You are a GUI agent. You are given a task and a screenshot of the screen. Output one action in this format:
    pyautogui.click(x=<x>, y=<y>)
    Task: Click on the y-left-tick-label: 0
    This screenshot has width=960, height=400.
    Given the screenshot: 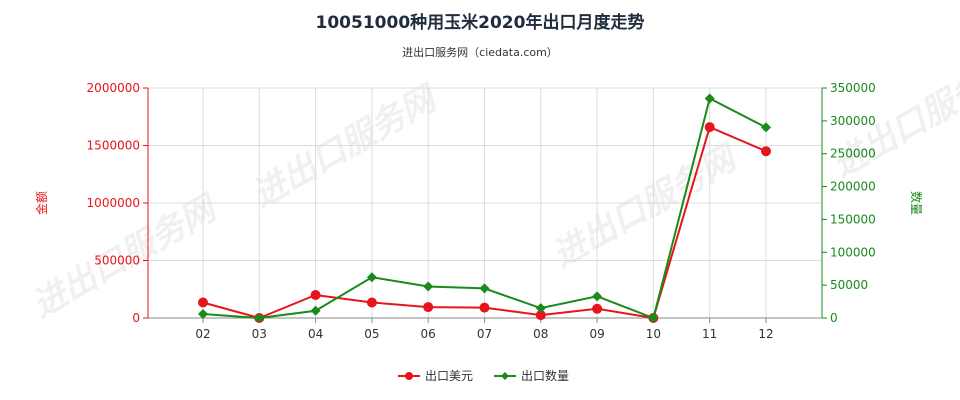 What is the action you would take?
    pyautogui.click(x=136, y=318)
    